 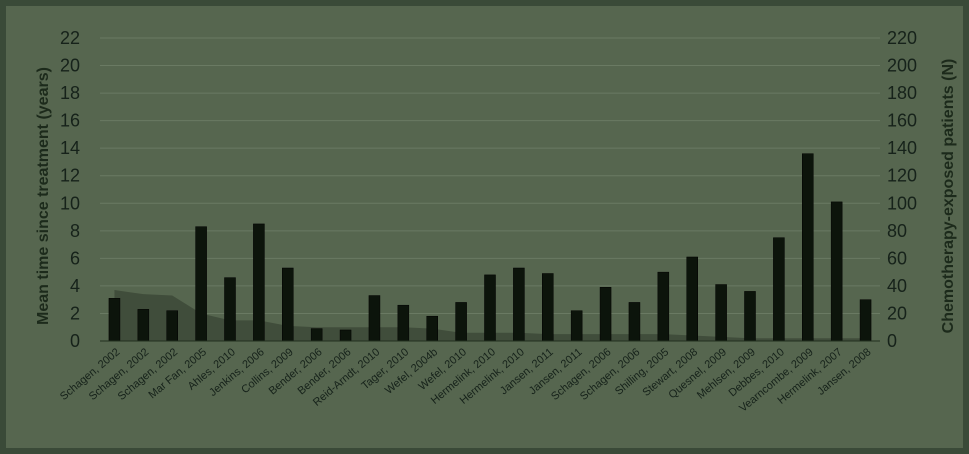 What do you see at coordinates (75, 341) in the screenshot?
I see `left-tick-label: 0` at bounding box center [75, 341].